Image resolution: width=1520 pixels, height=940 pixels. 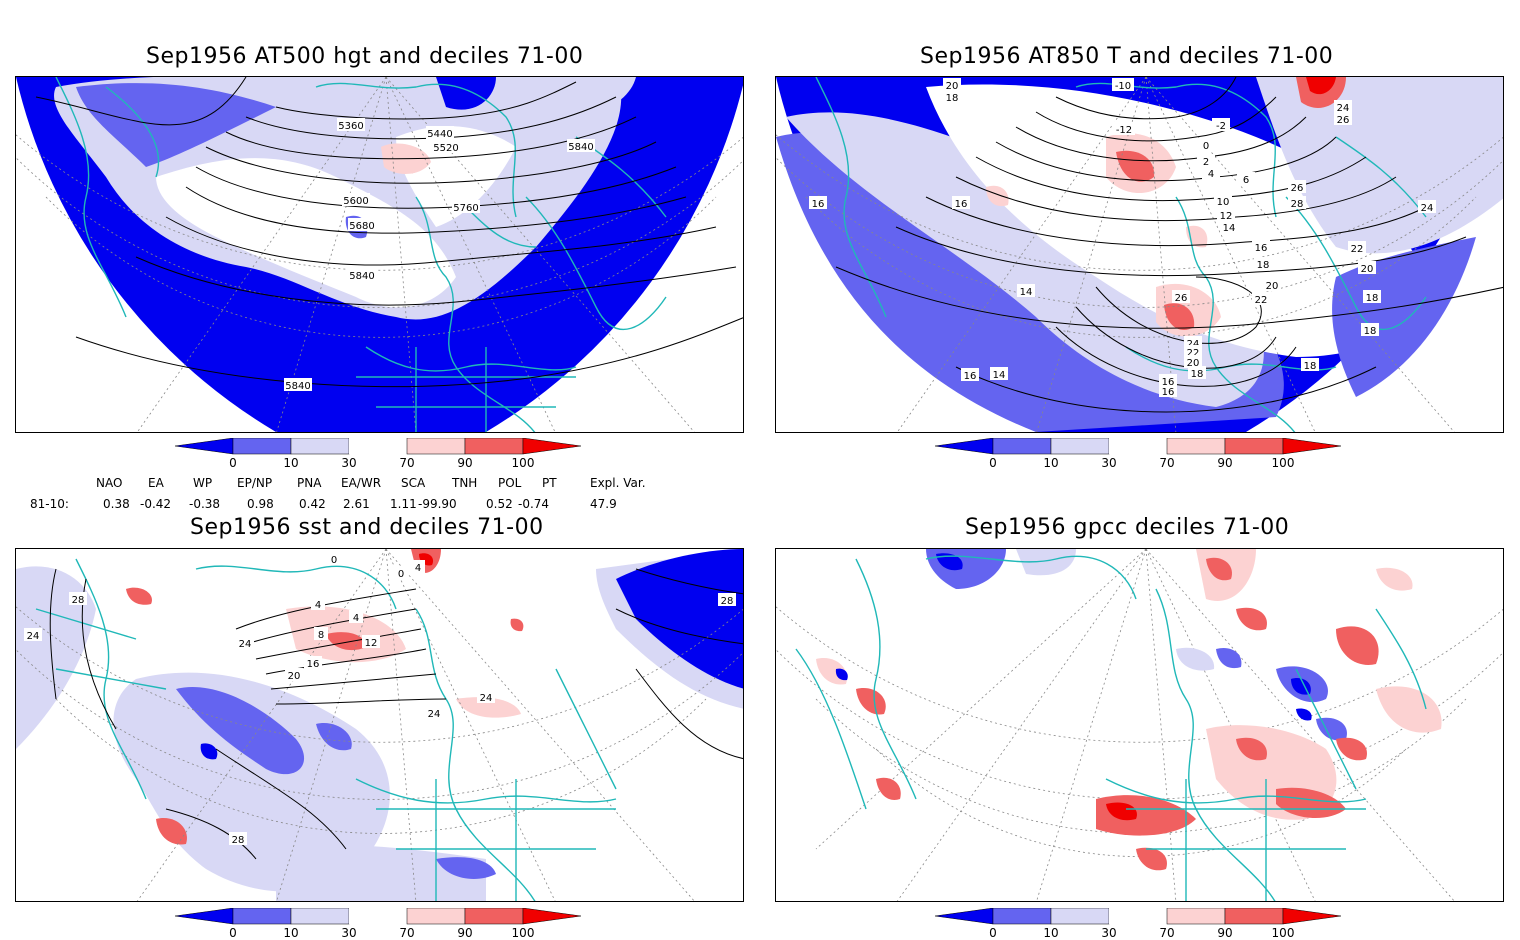 What do you see at coordinates (465, 208) in the screenshot?
I see `contour-label: 5760` at bounding box center [465, 208].